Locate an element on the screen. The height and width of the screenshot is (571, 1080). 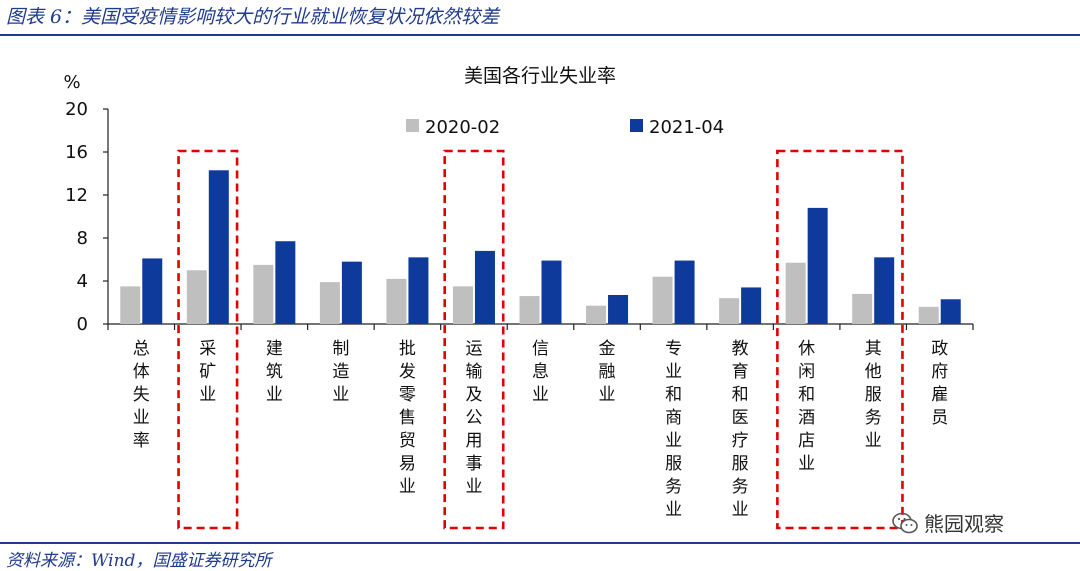
x-category-label: 其他服务业 is located at coordinates (873, 395).